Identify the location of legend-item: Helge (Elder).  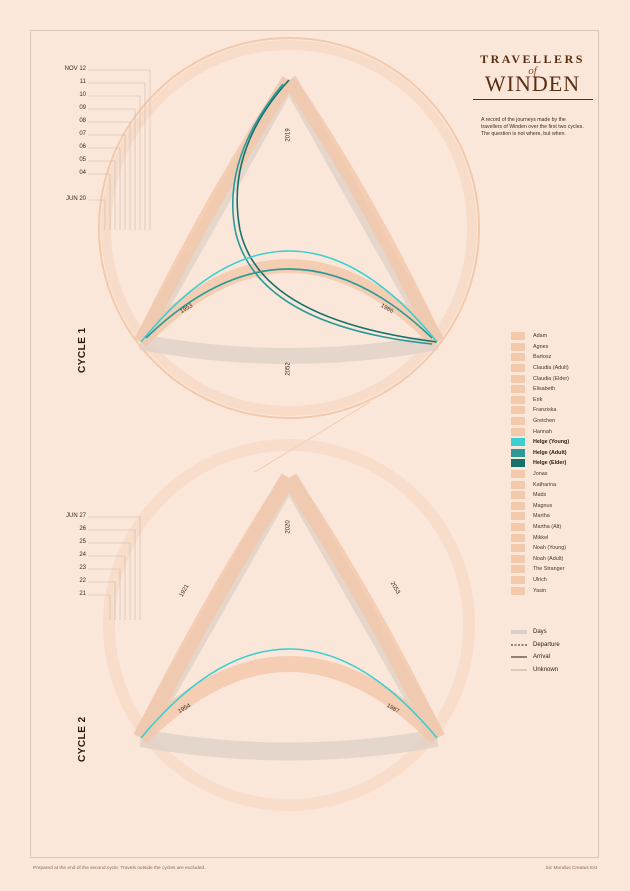
(540, 463).